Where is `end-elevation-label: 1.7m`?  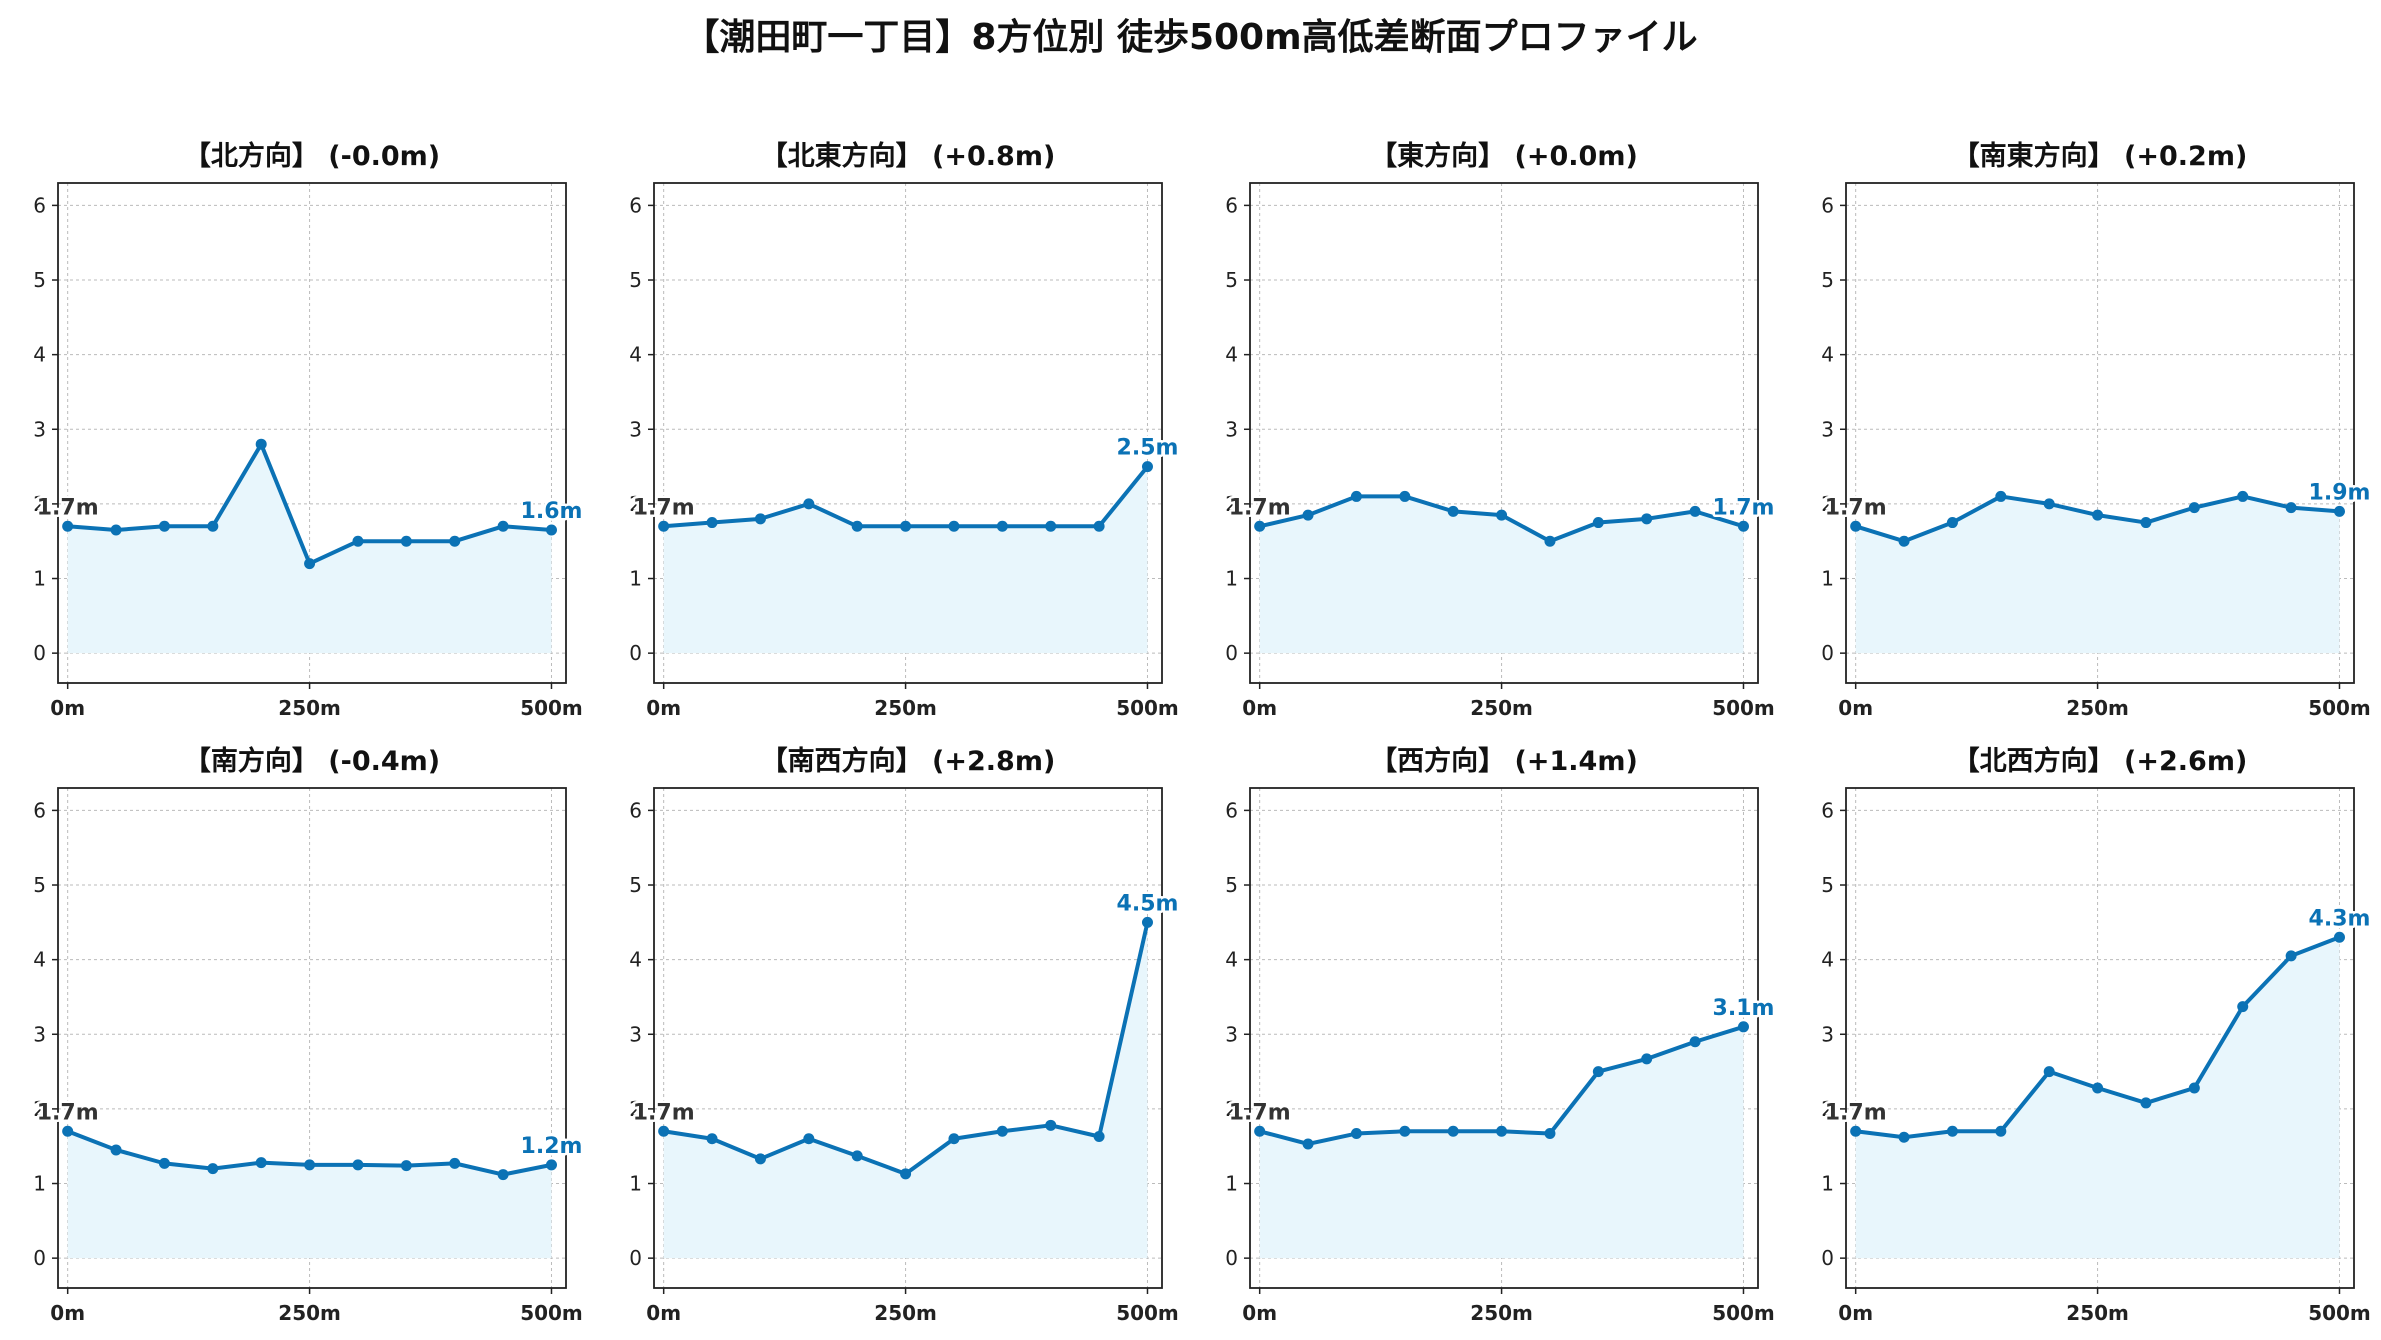
end-elevation-label: 1.7m is located at coordinates (1744, 507).